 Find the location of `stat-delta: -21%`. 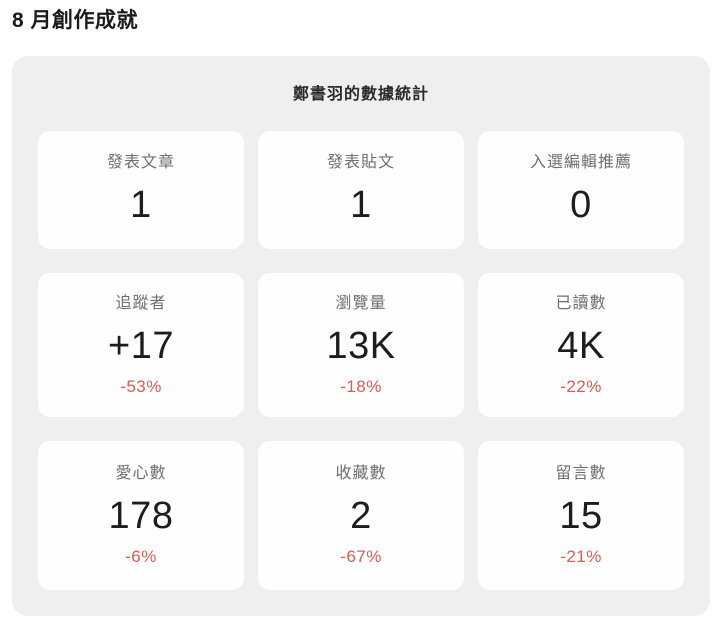

stat-delta: -21% is located at coordinates (581, 556).